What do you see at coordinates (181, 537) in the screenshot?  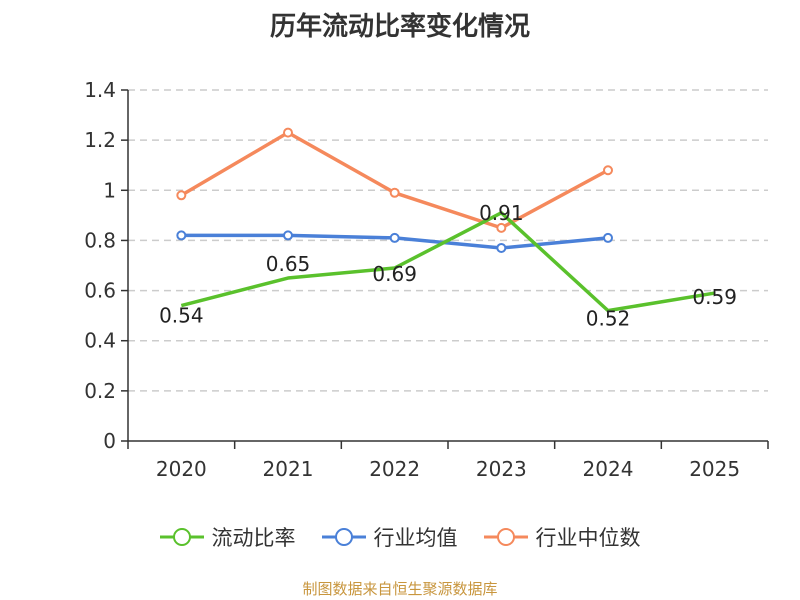 I see `legend-swatch-current-ratio-icon` at bounding box center [181, 537].